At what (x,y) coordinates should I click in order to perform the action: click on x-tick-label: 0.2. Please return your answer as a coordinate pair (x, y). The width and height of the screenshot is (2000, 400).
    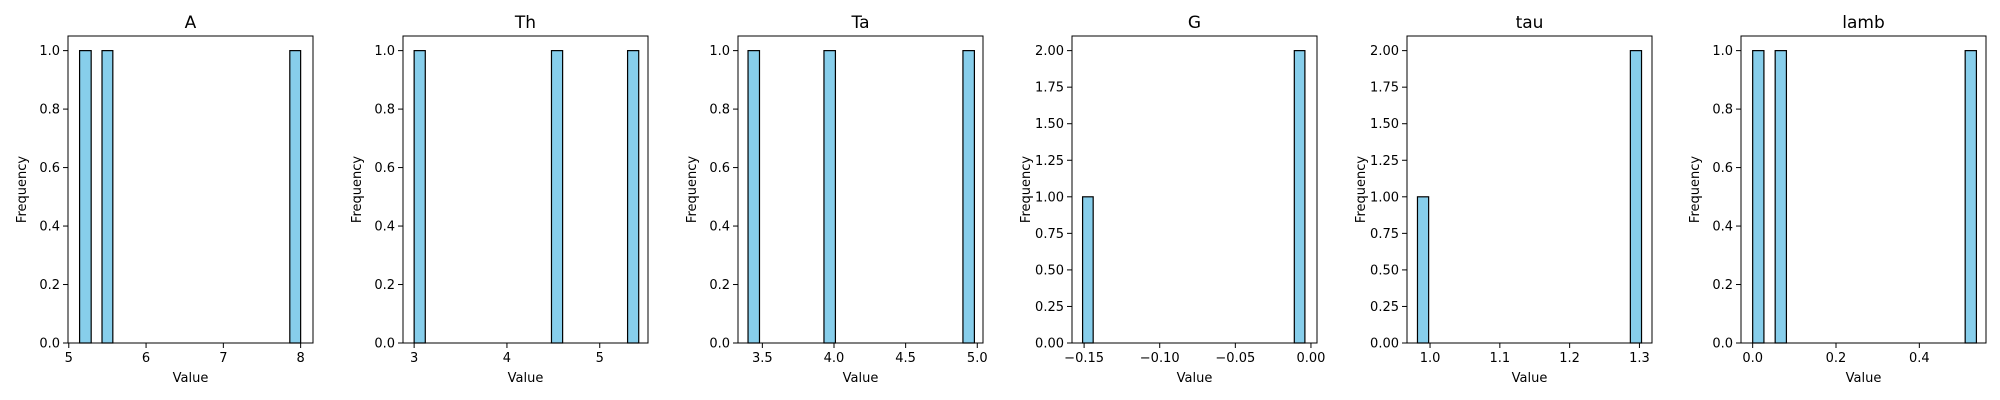
    Looking at the image, I should click on (1836, 358).